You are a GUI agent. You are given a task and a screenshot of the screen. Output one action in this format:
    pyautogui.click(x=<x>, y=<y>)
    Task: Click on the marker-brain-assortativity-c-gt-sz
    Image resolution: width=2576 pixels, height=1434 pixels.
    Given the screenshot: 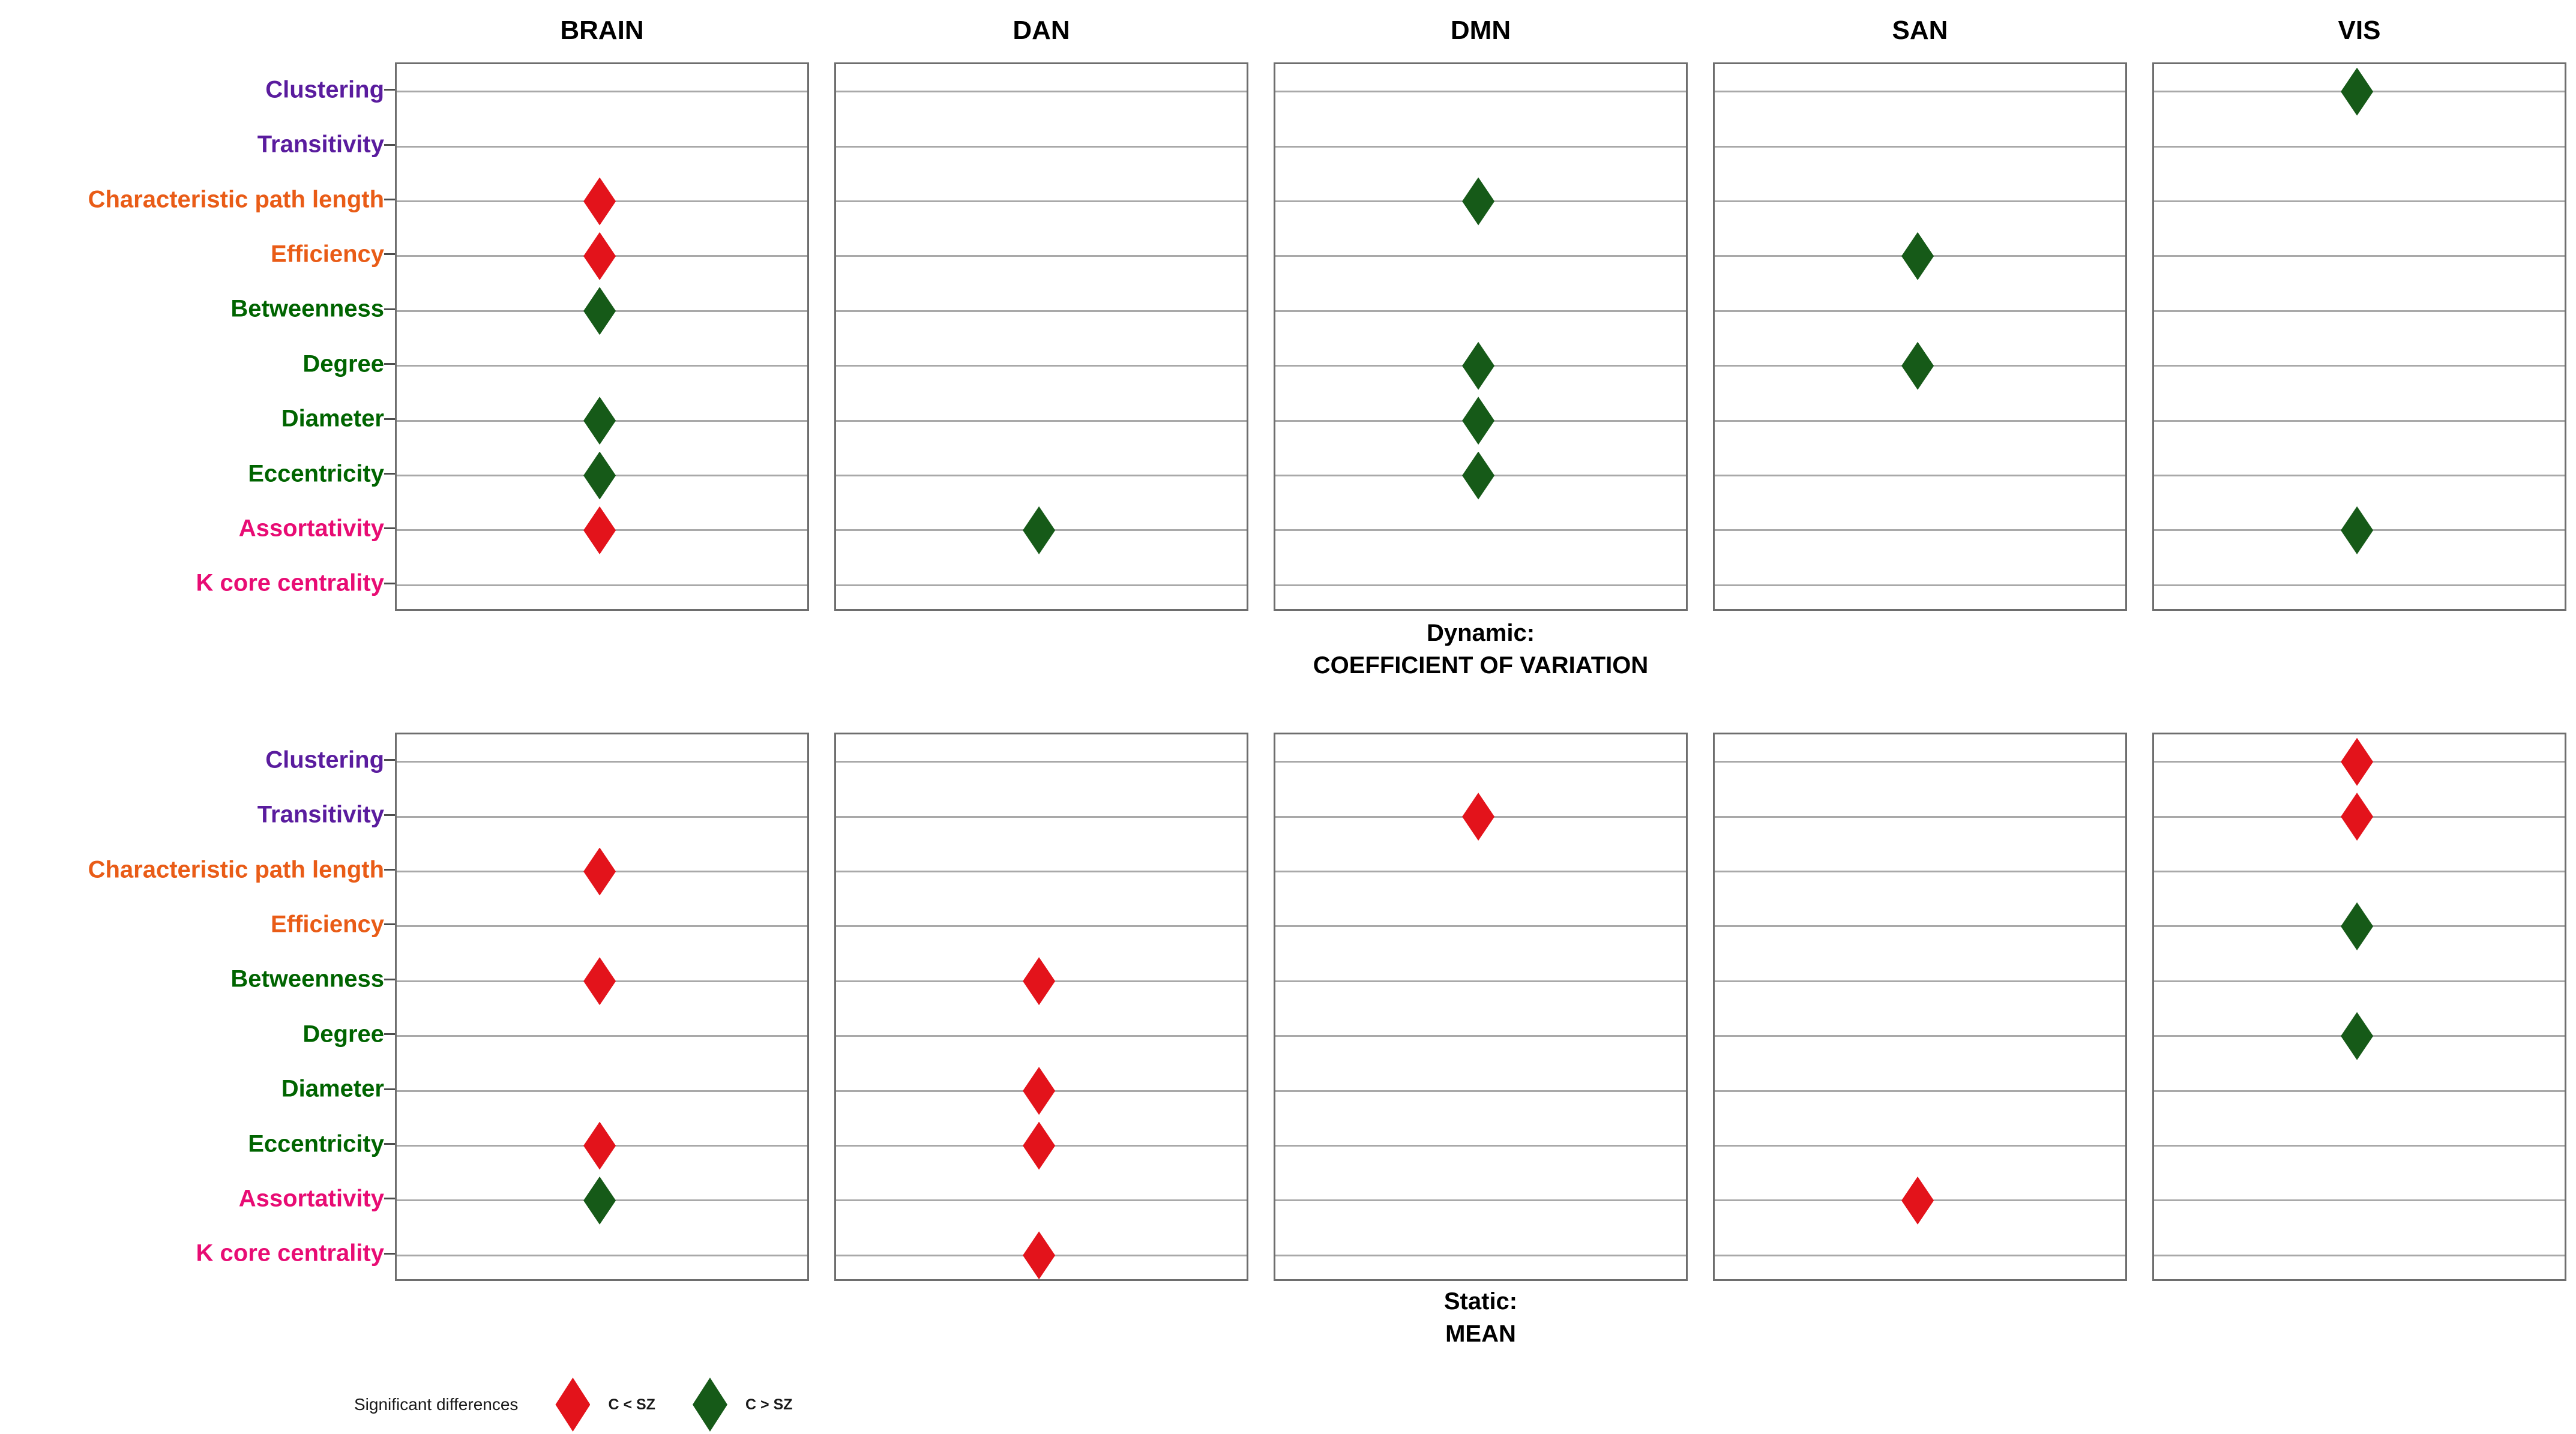 What is the action you would take?
    pyautogui.click(x=599, y=1200)
    